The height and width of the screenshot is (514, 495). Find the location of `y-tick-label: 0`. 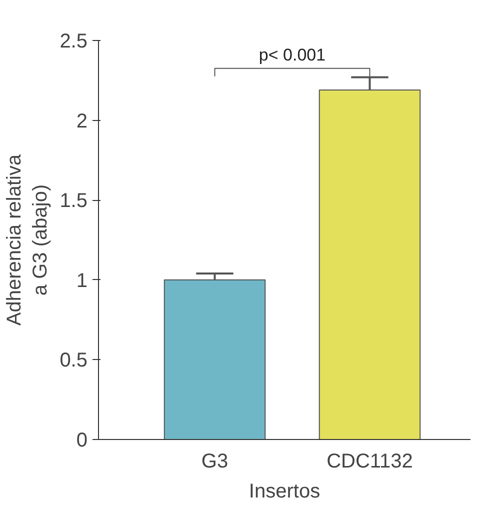

y-tick-label: 0 is located at coordinates (82, 441).